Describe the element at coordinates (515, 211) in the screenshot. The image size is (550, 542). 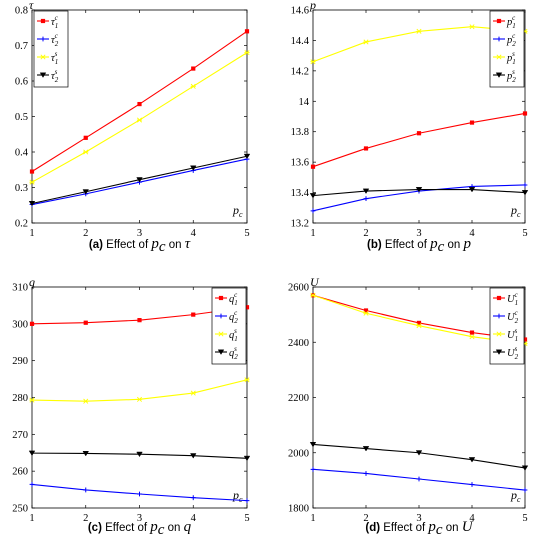
I see `x-axis-symbol: pc` at that location.